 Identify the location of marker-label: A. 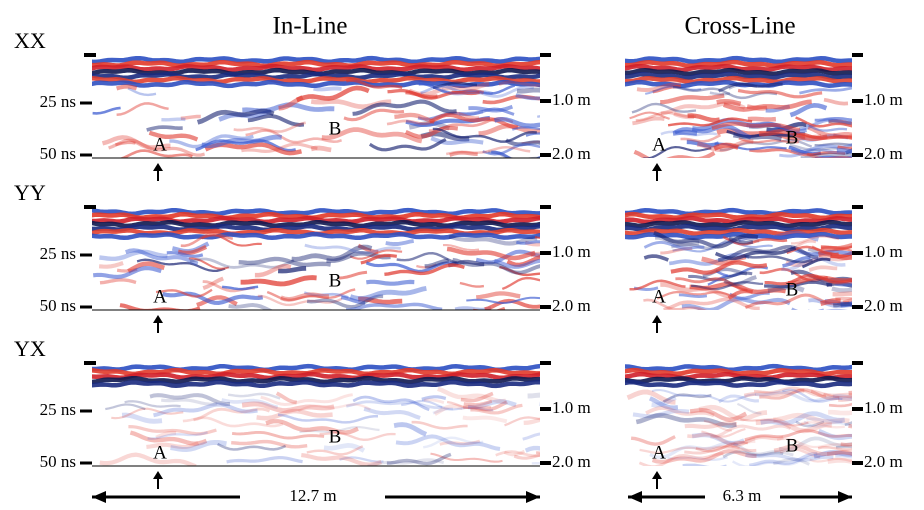
(659, 296).